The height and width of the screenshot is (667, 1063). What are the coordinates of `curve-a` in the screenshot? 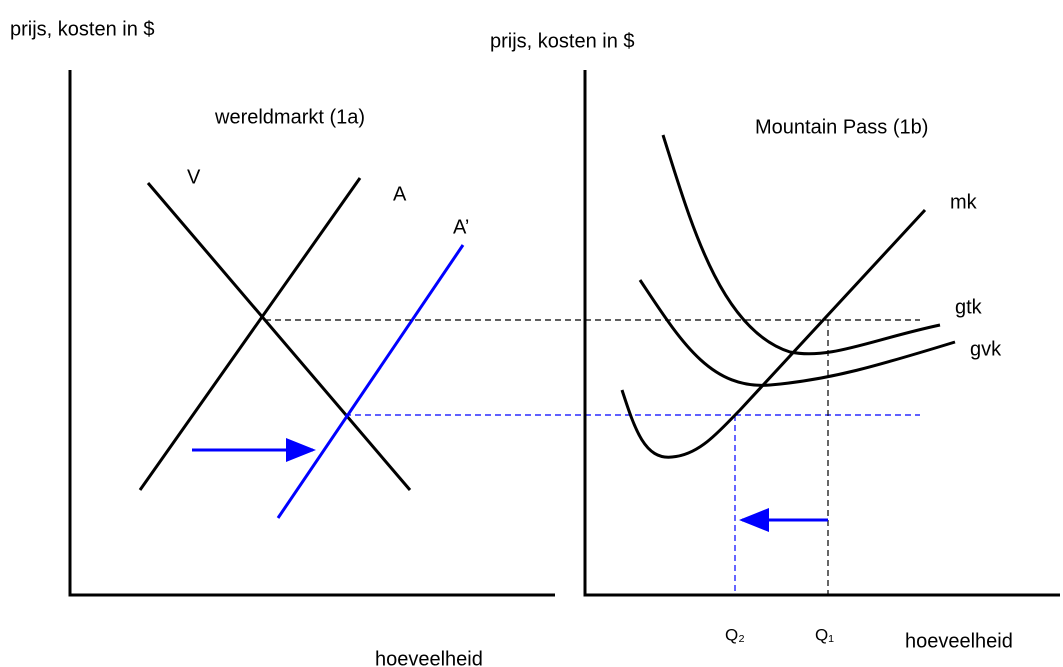 It's located at (250, 334).